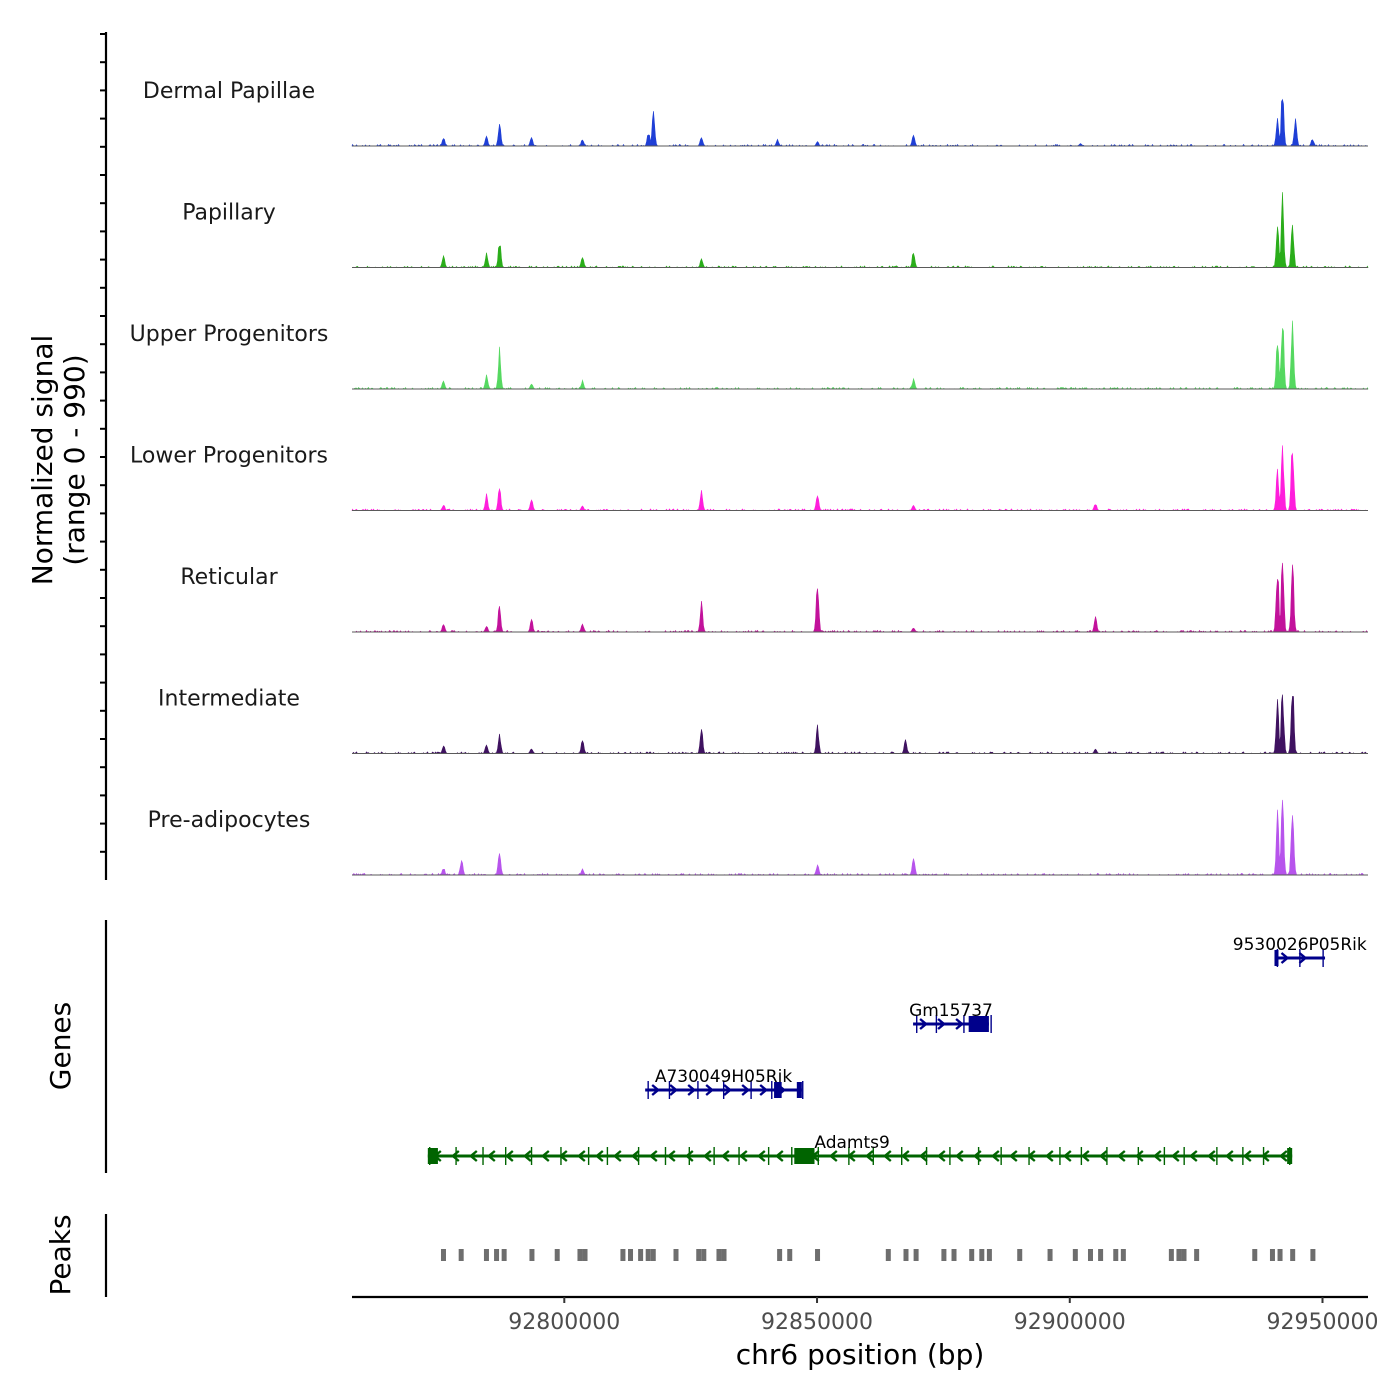 This screenshot has width=1400, height=1400. Describe the element at coordinates (229, 699) in the screenshot. I see `track-label: Intermediate` at that location.